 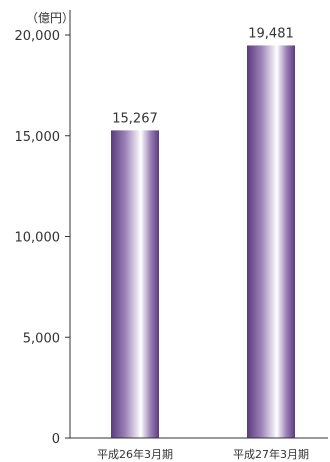 What do you see at coordinates (56, 439) in the screenshot?
I see `y-tick-label: 0` at bounding box center [56, 439].